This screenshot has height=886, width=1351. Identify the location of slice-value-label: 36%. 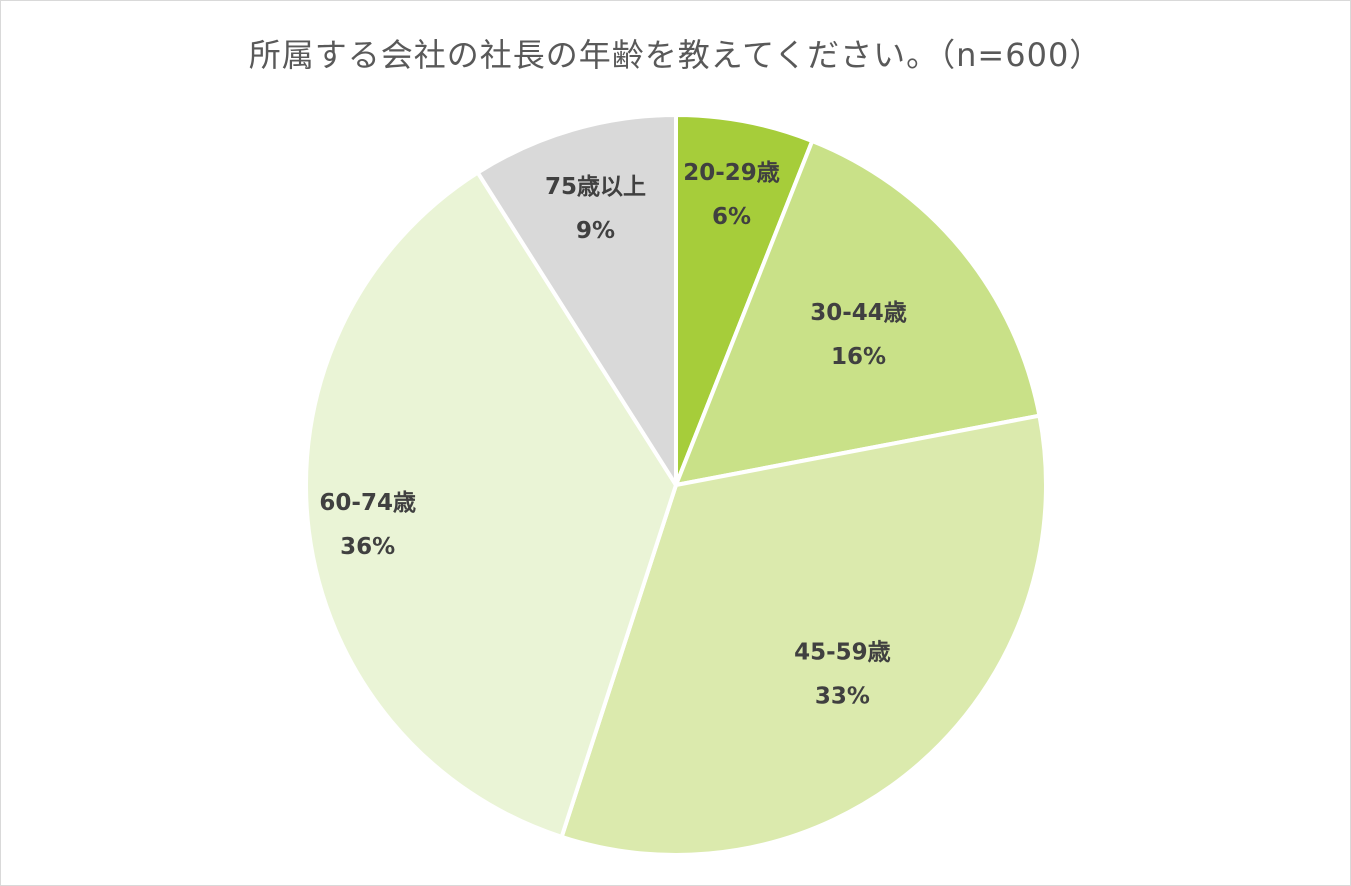
(367, 547).